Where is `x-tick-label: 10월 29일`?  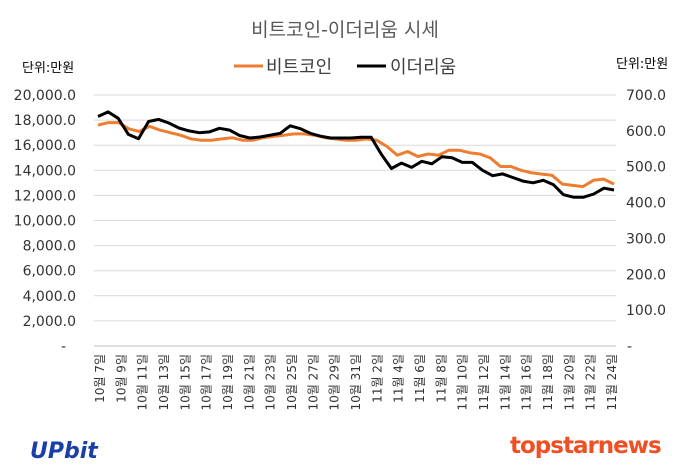
x-tick-label: 10월 29일 is located at coordinates (335, 382).